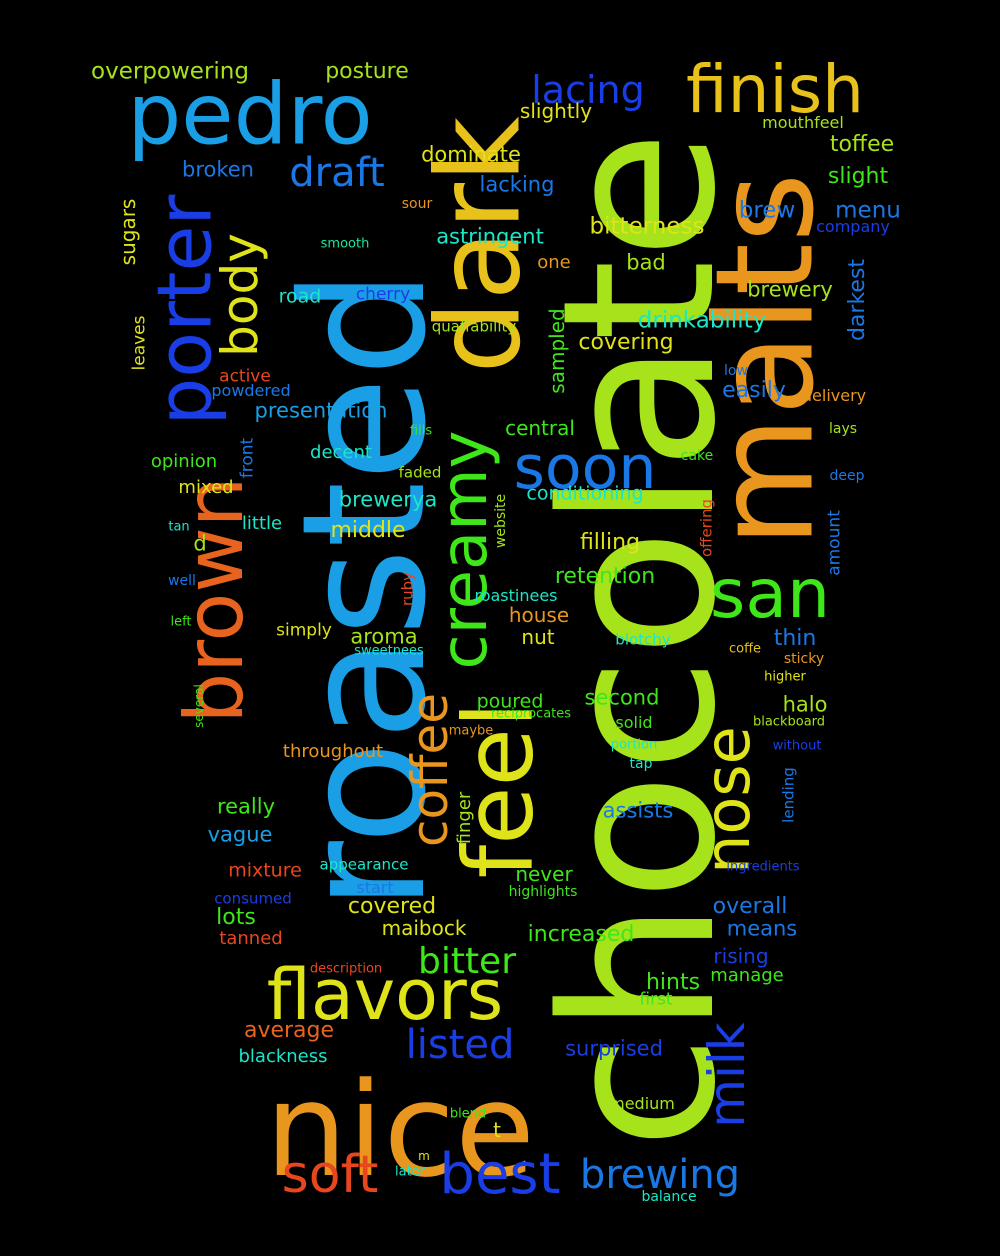 The height and width of the screenshot is (1256, 1000). I want to click on word-nut: nut, so click(538, 637).